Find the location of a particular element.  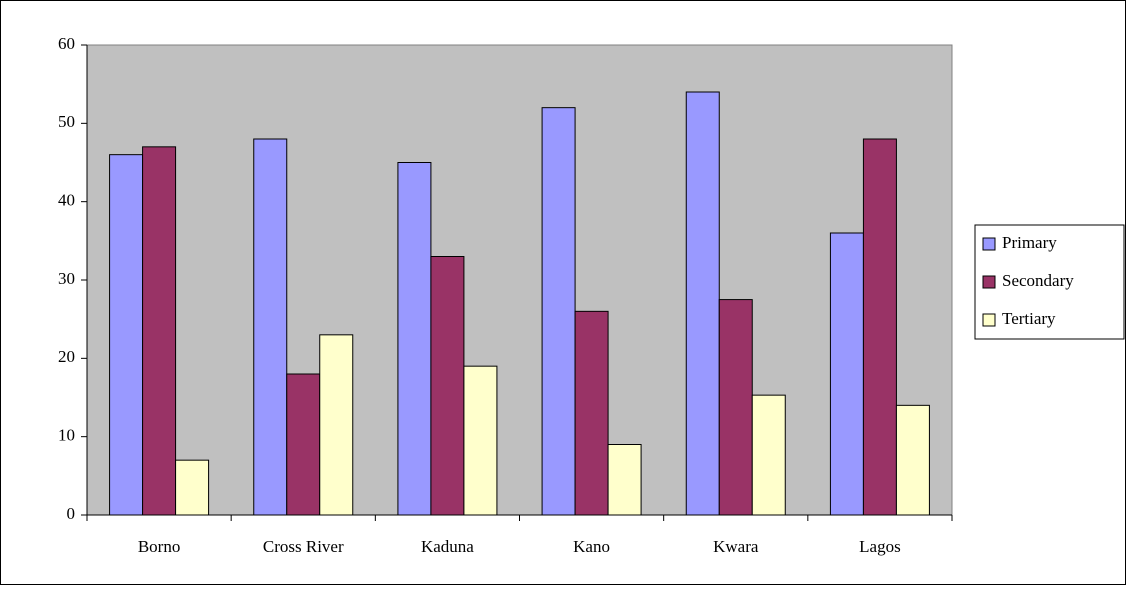

x-tick-label: Lagos is located at coordinates (880, 546).